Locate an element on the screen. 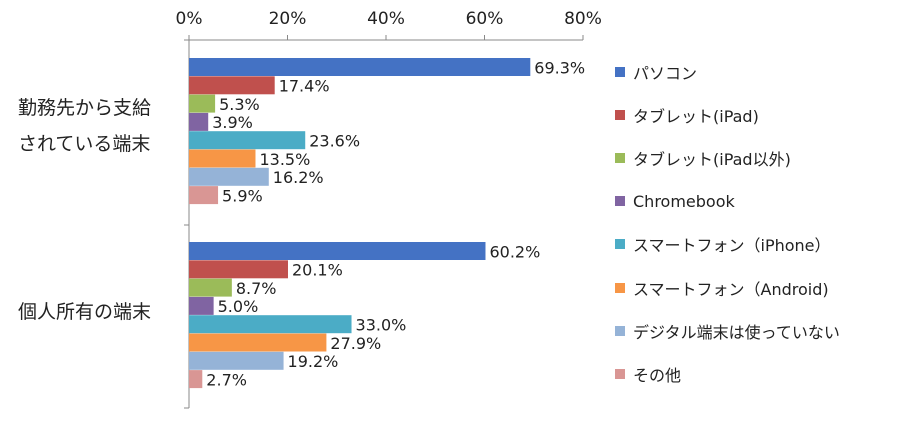 The width and height of the screenshot is (900, 424). data-label: 27.9% is located at coordinates (355, 343).